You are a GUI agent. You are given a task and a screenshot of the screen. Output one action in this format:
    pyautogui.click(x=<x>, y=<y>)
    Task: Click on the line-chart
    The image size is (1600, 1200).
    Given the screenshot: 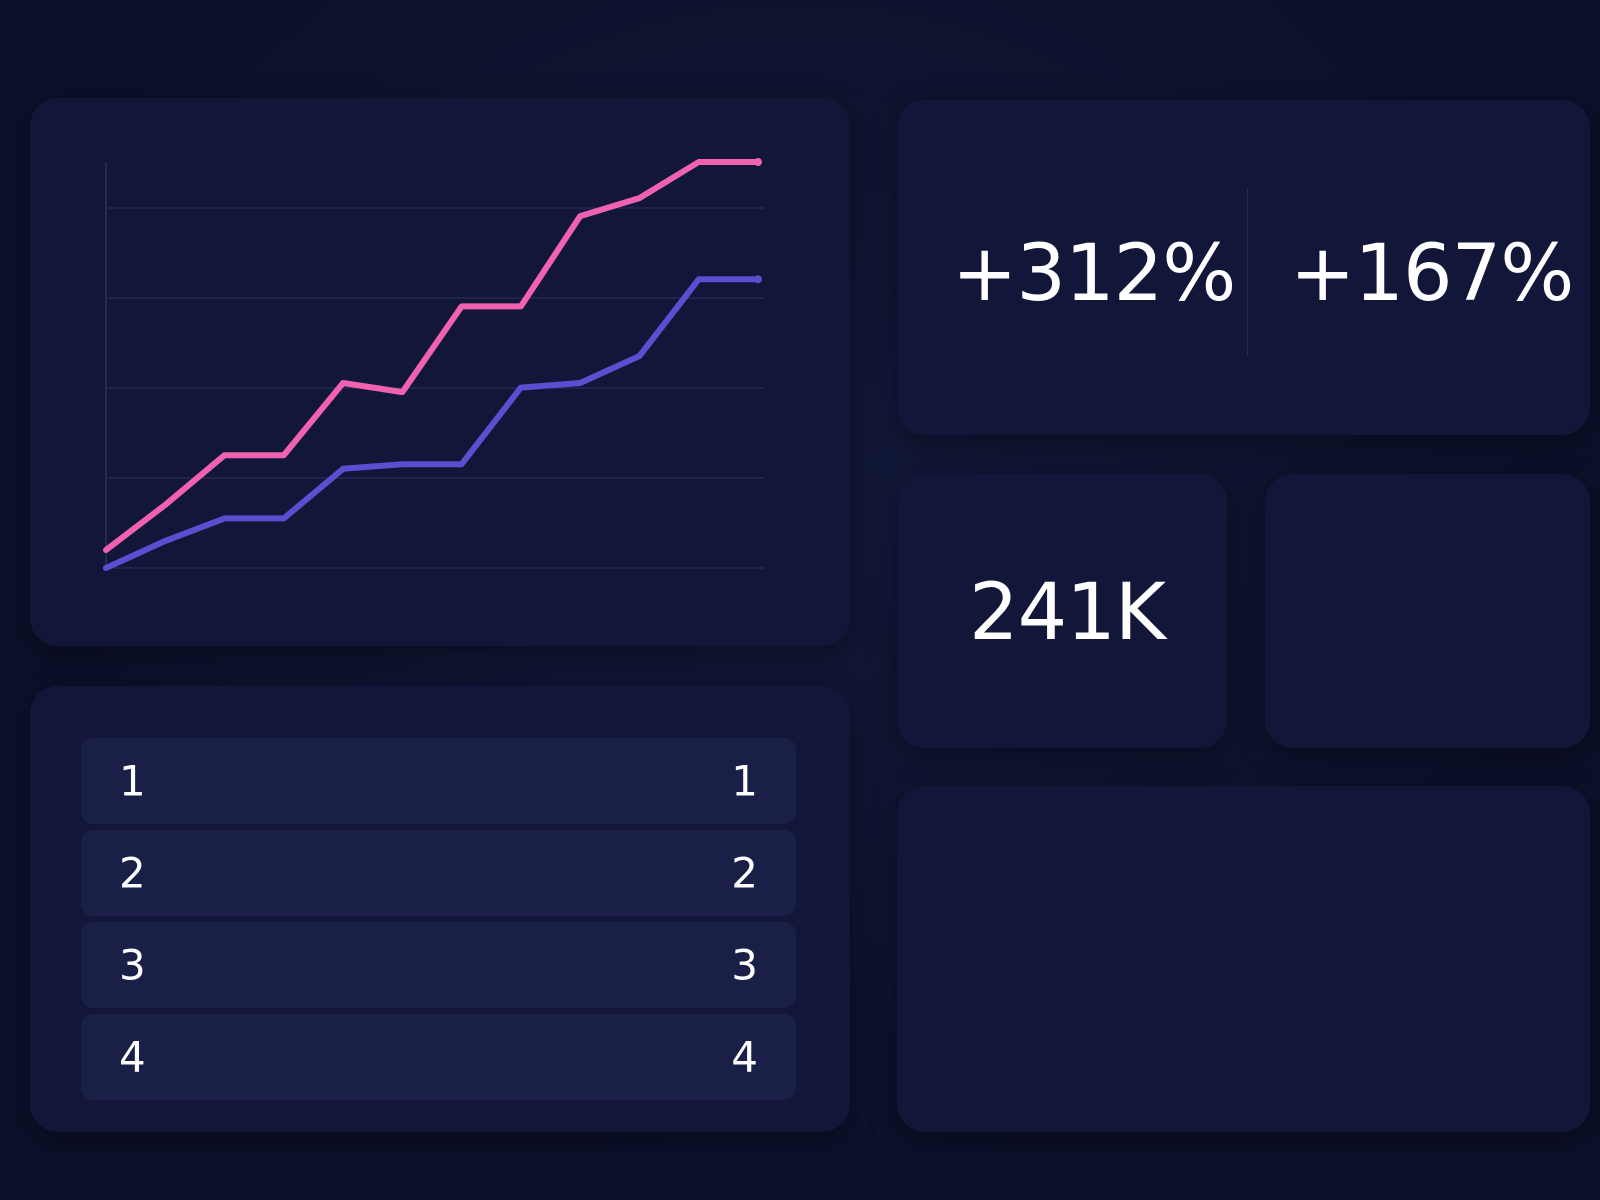 What is the action you would take?
    pyautogui.click(x=433, y=364)
    